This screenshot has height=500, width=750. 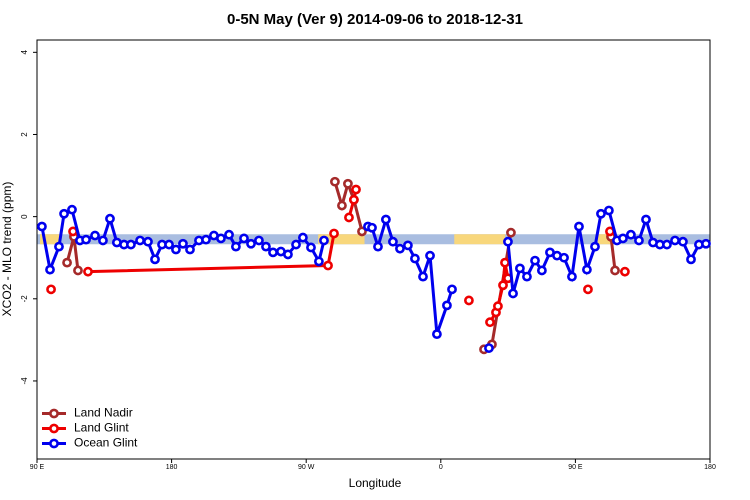 What do you see at coordinates (441, 467) in the screenshot?
I see `x-tick-label: 0` at bounding box center [441, 467].